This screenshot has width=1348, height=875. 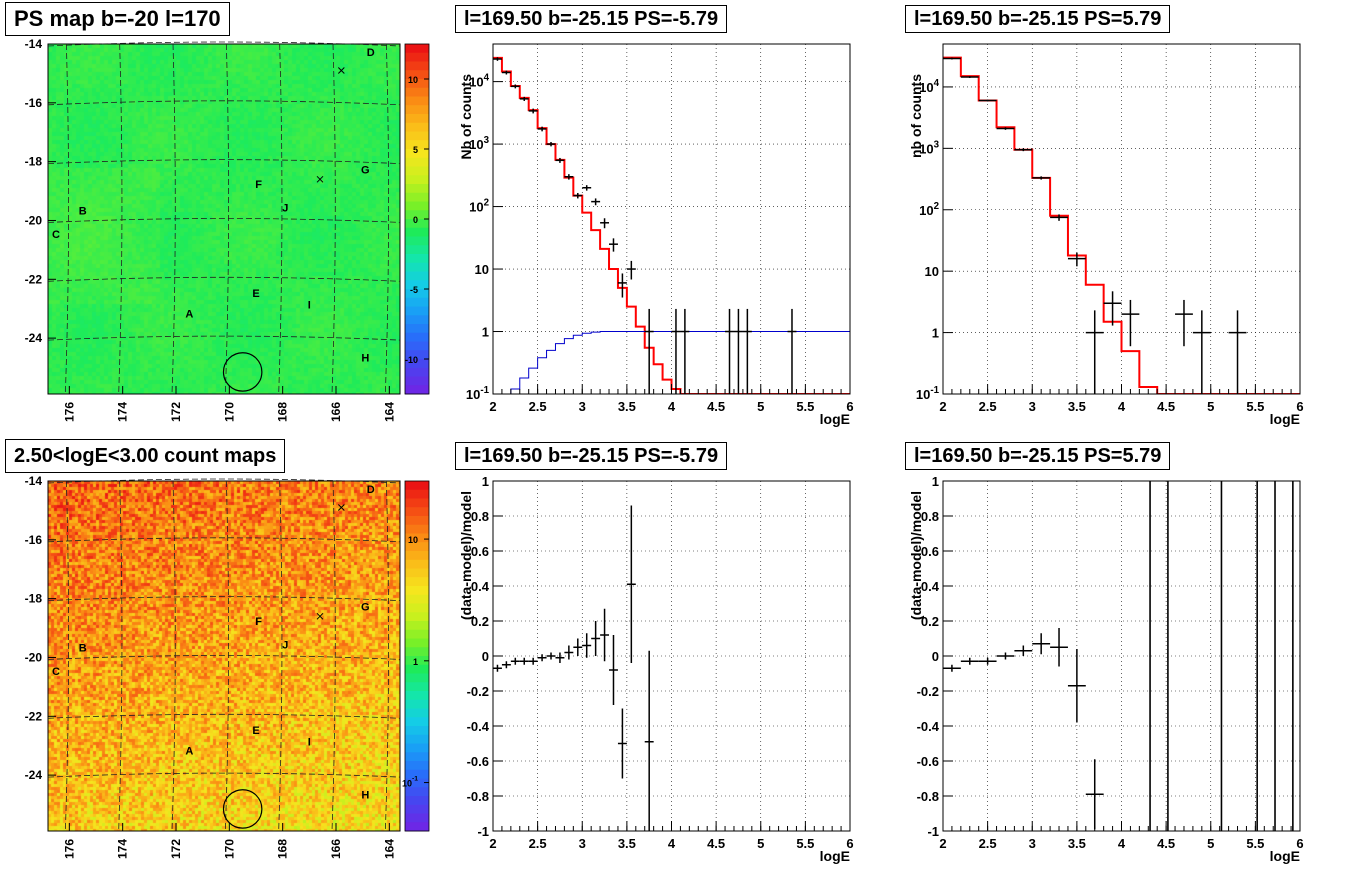 I want to click on x-tick-label: 3, so click(x=1032, y=843).